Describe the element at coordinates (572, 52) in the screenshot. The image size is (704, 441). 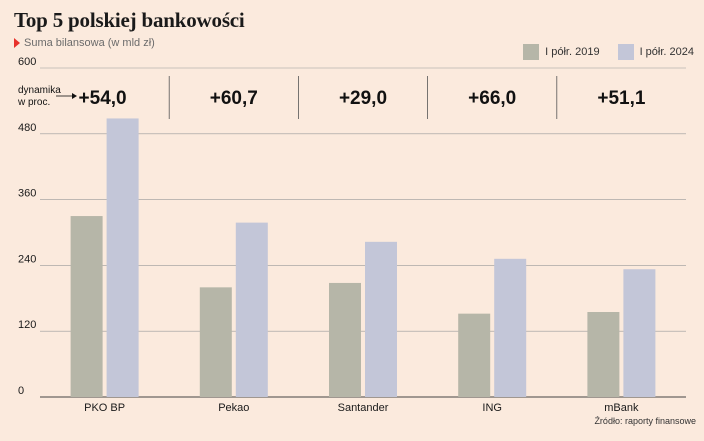
I see `legend-label-2019: I półr. 2019` at that location.